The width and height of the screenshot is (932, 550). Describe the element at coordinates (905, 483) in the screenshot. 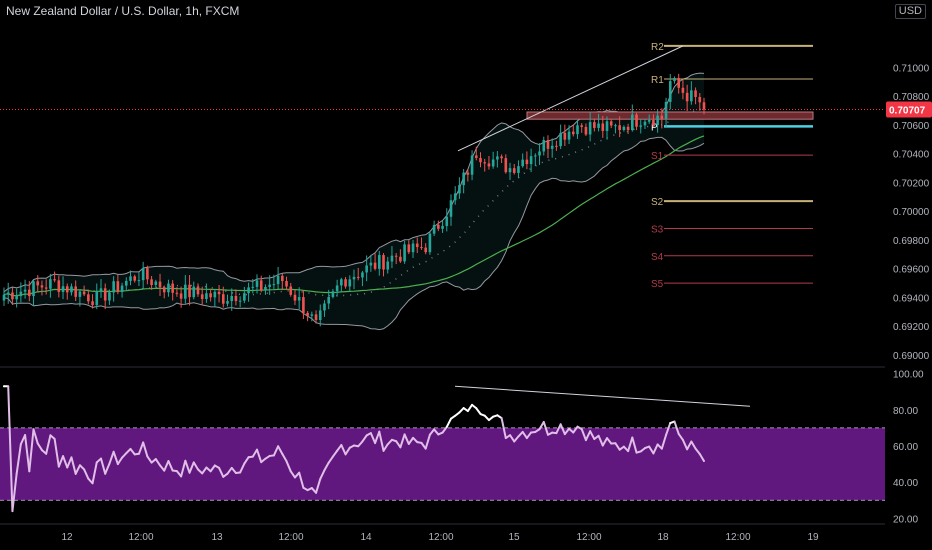

I see `rsi-axis-tick: 40.00` at that location.